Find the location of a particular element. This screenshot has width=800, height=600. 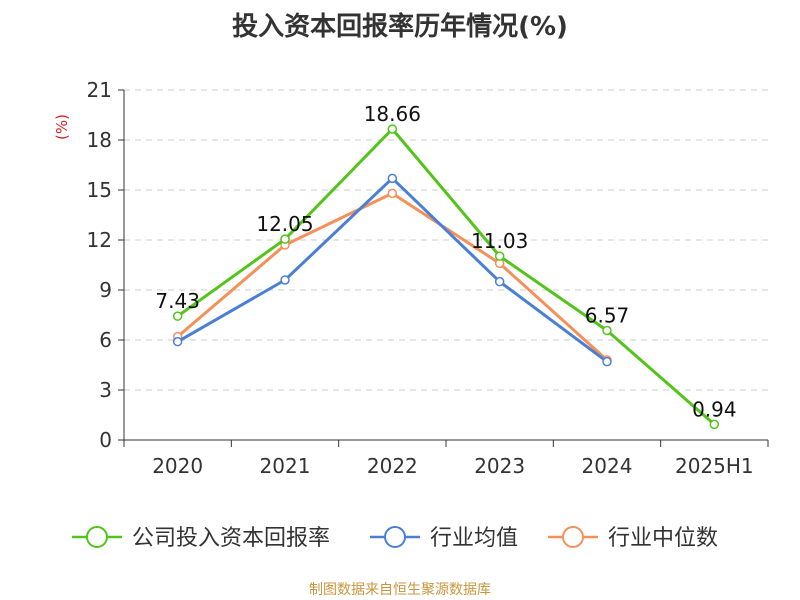

legend-label: 行业中位数 is located at coordinates (663, 538).